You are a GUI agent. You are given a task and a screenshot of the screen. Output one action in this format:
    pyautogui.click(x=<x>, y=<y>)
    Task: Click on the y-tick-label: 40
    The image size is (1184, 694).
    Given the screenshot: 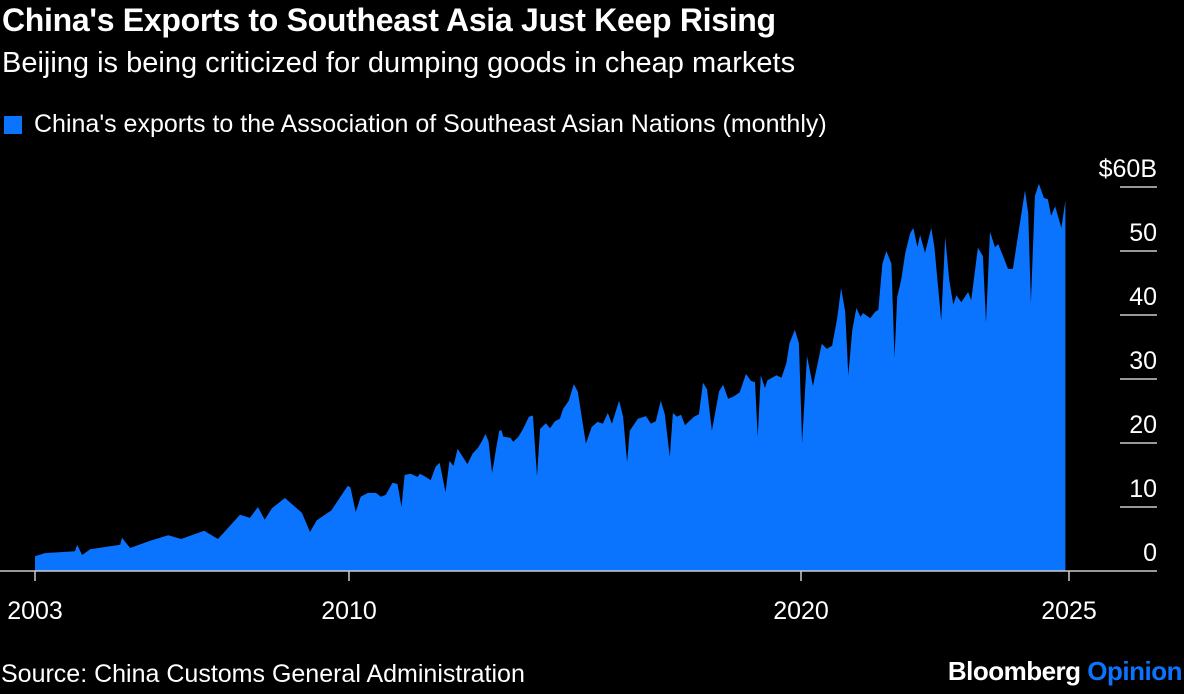 What is the action you would take?
    pyautogui.click(x=1143, y=297)
    